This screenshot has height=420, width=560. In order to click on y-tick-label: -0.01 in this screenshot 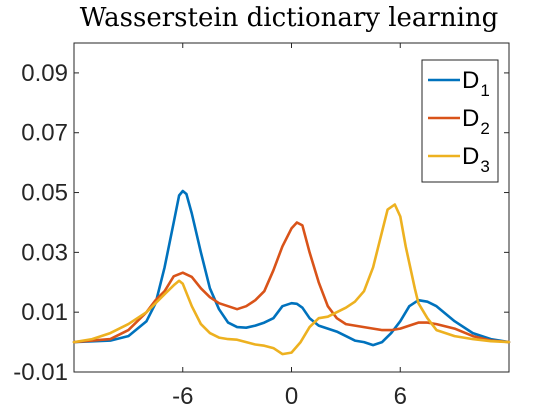, I will do `click(40, 372)`.